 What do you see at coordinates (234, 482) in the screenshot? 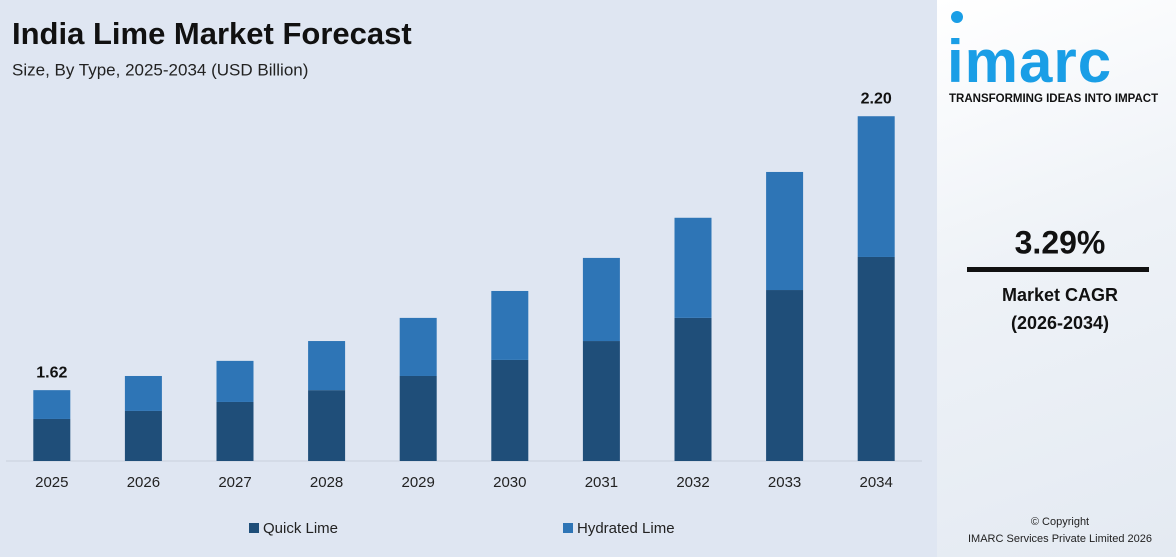
I see `x-tick-label: 2027` at bounding box center [234, 482].